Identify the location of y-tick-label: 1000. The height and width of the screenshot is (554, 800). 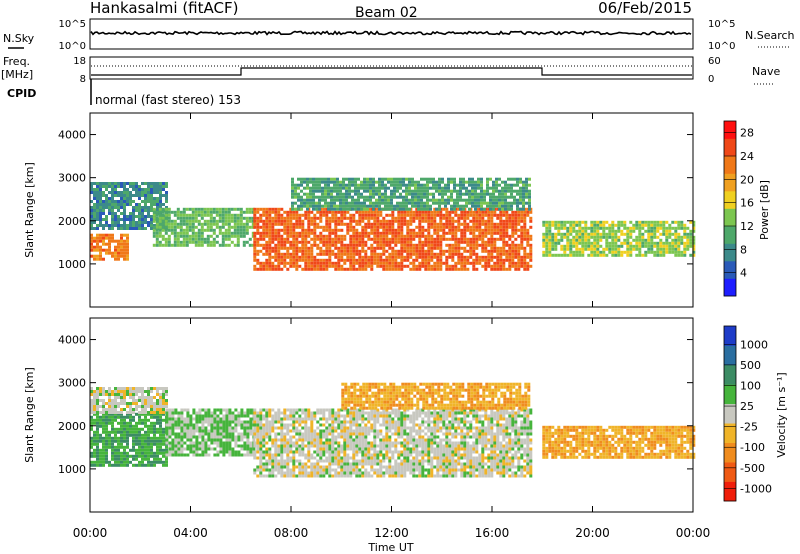
(72, 264).